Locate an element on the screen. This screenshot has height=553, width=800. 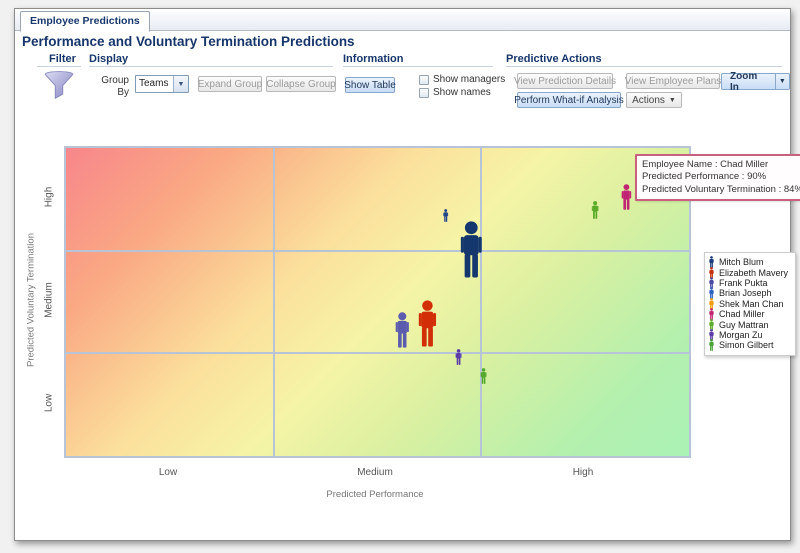
y-axis-tick-medium: Medium is located at coordinates (49, 300).